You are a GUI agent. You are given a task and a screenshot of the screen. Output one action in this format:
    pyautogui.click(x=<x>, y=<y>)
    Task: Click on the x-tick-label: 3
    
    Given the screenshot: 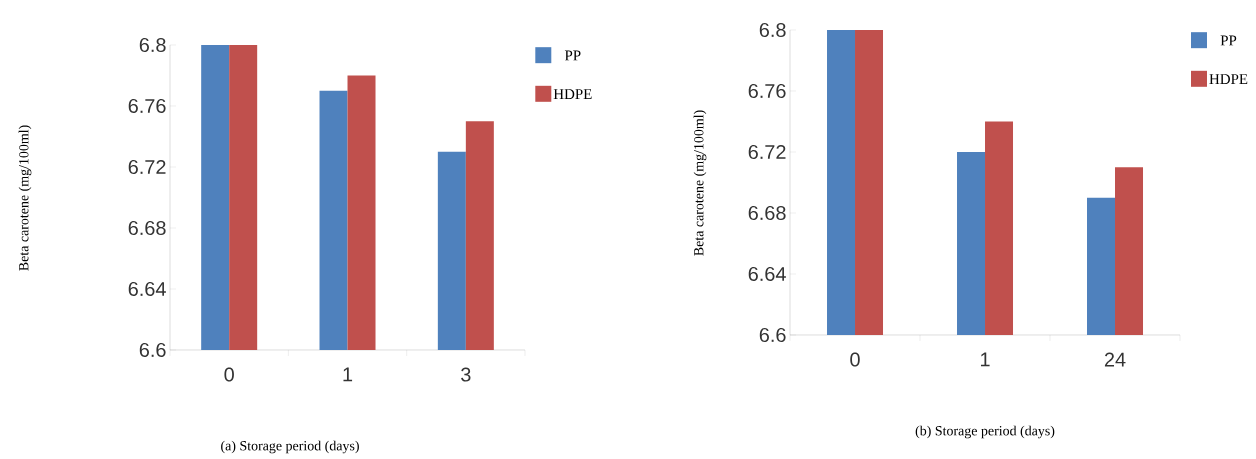 What is the action you would take?
    pyautogui.click(x=466, y=374)
    